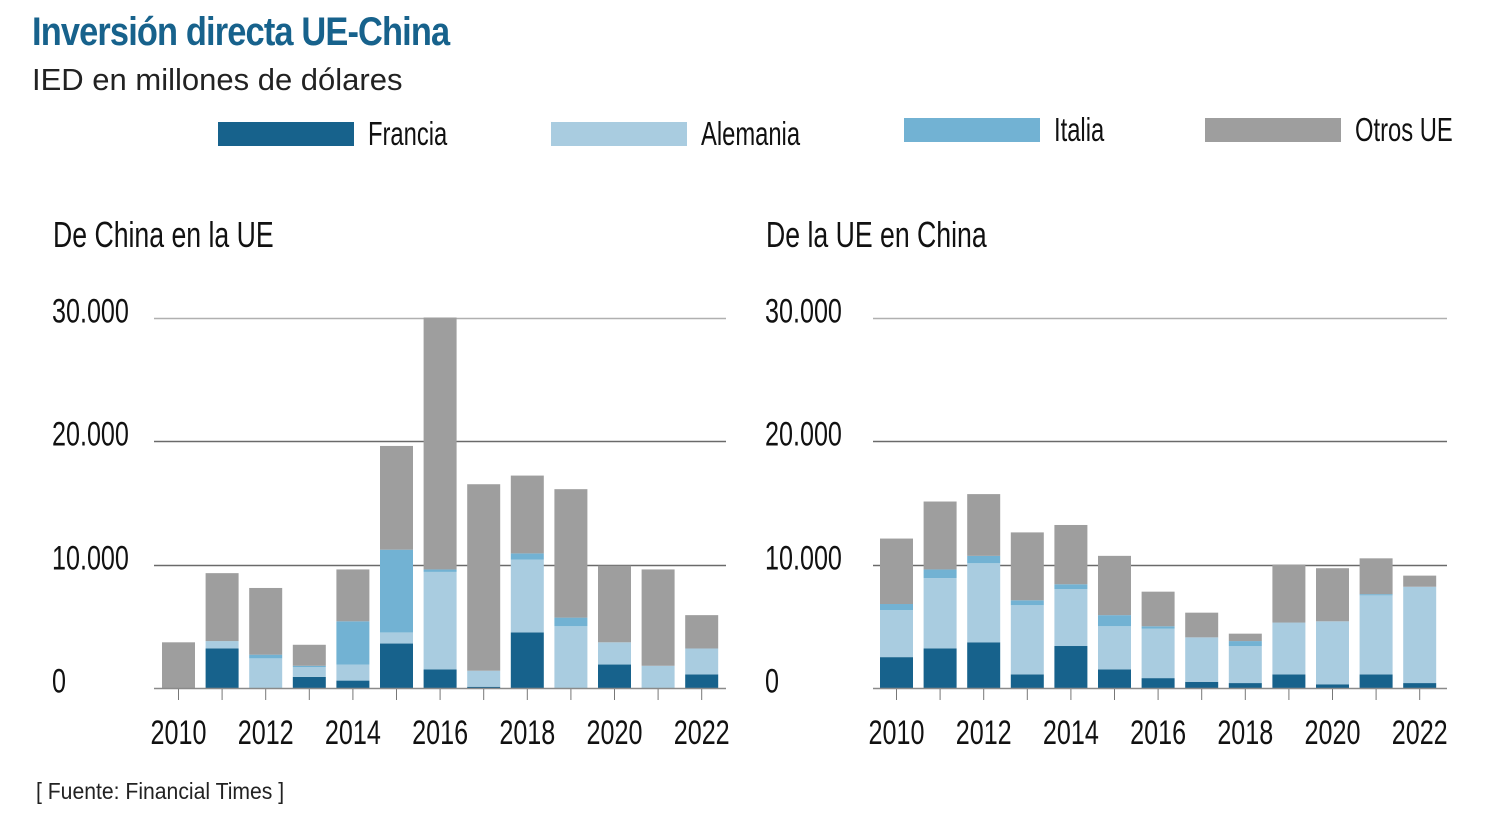 The image size is (1498, 814). Describe the element at coordinates (1376, 595) in the screenshot. I see `bar-eu-china-2021-italia` at that location.